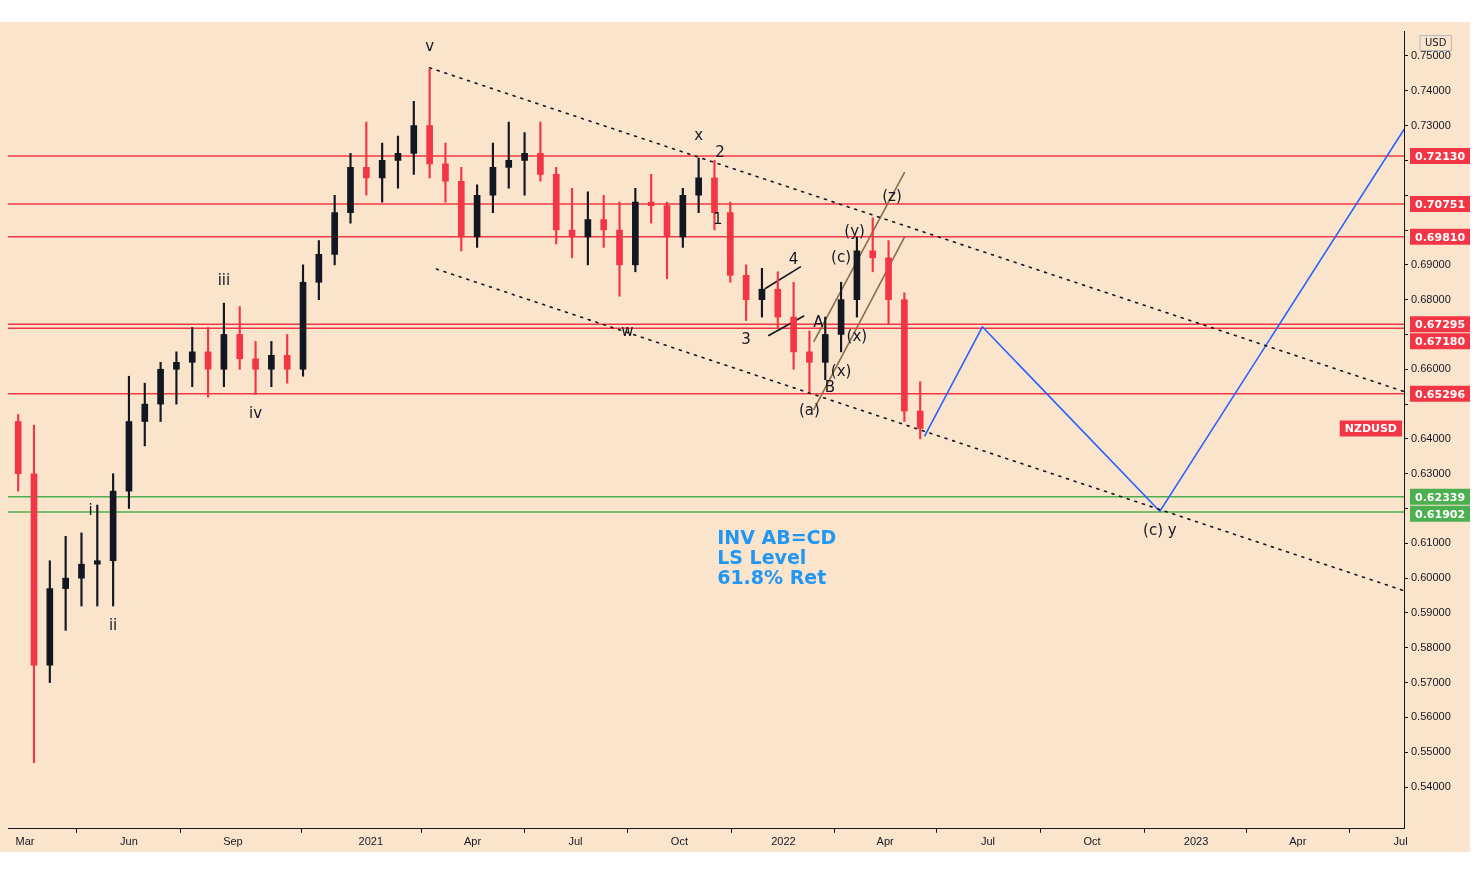 This screenshot has width=1478, height=877. What do you see at coordinates (777, 537) in the screenshot?
I see `annotation: INV AB=CD` at bounding box center [777, 537].